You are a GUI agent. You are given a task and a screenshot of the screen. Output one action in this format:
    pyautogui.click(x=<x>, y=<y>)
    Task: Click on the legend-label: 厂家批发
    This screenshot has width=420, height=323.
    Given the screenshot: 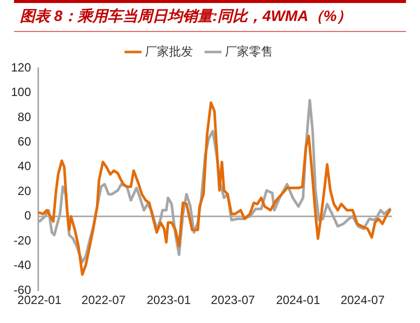 What is the action you would take?
    pyautogui.click(x=169, y=51)
    